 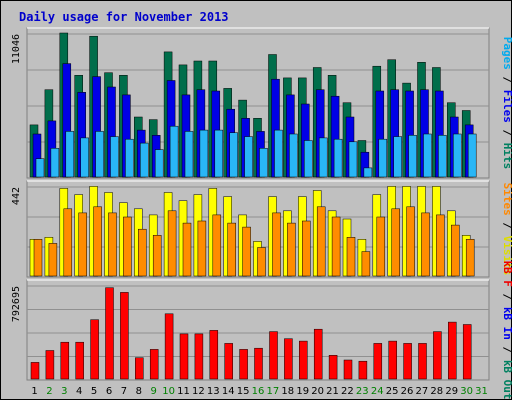 I want to click on day-label-5: 5, so click(x=94, y=391).